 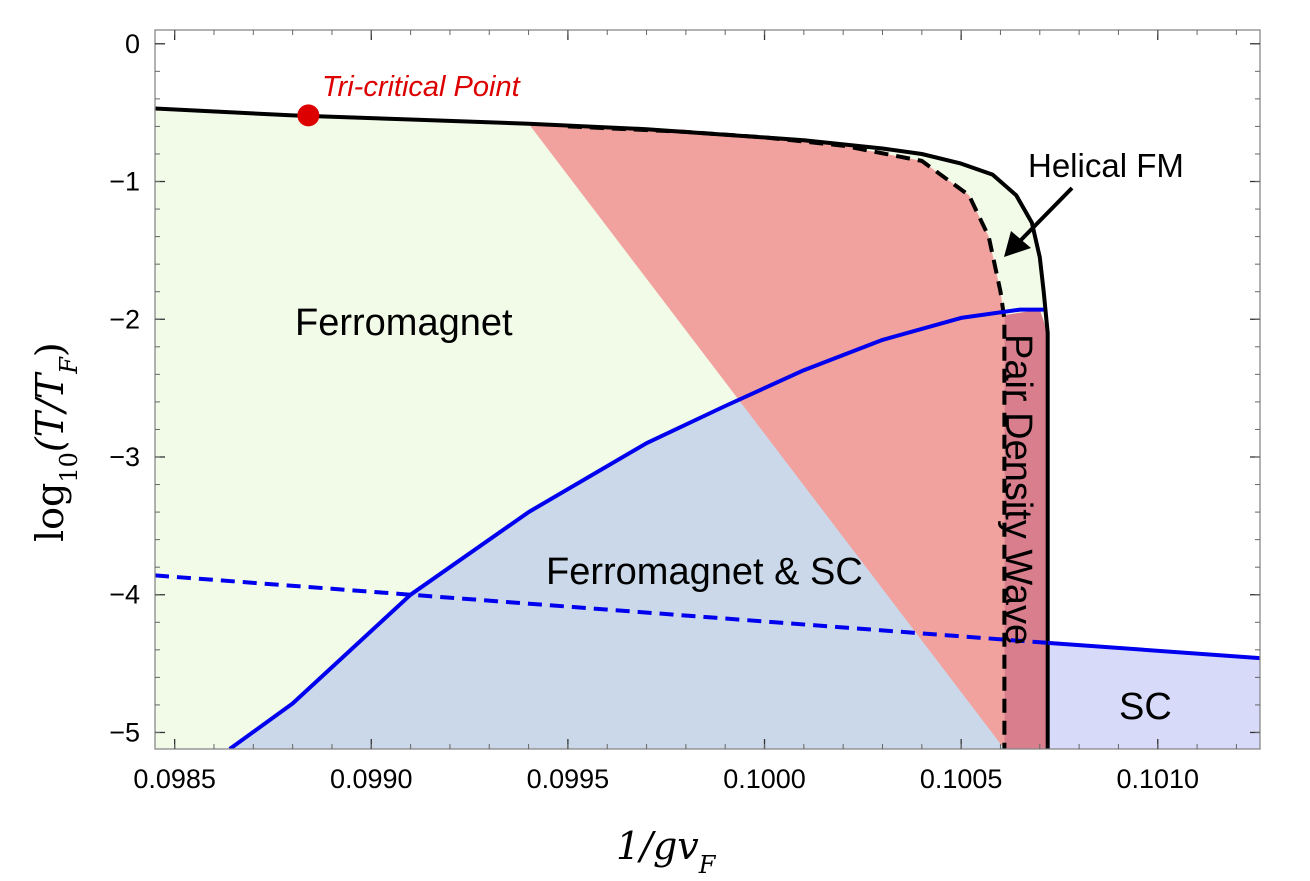 I want to click on x-tick-label: 0.0990, so click(x=371, y=779).